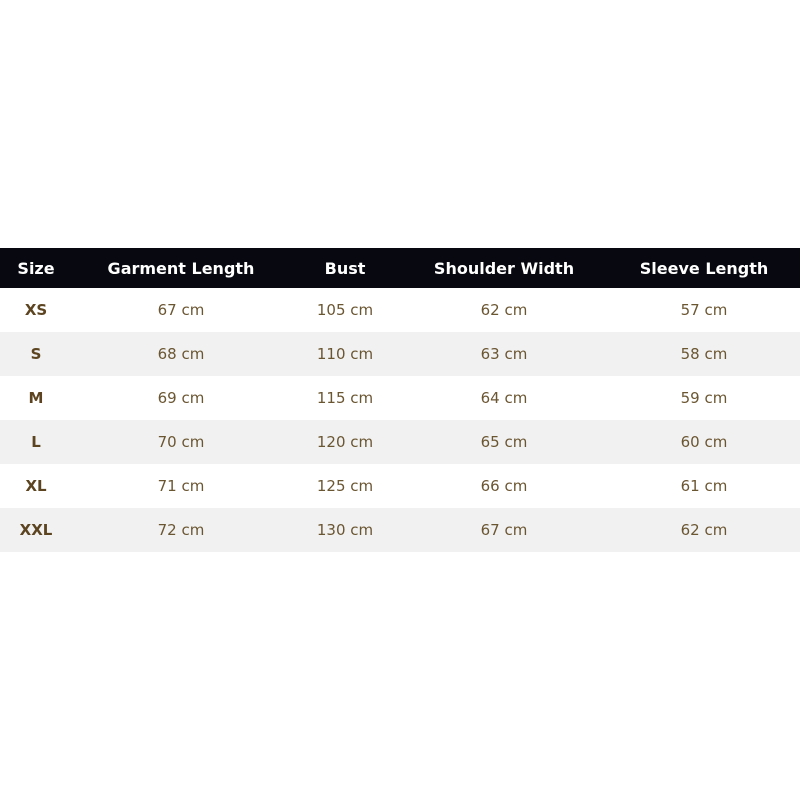 The image size is (800, 800). Describe the element at coordinates (704, 398) in the screenshot. I see `measurement-cell: 59 cm` at that location.